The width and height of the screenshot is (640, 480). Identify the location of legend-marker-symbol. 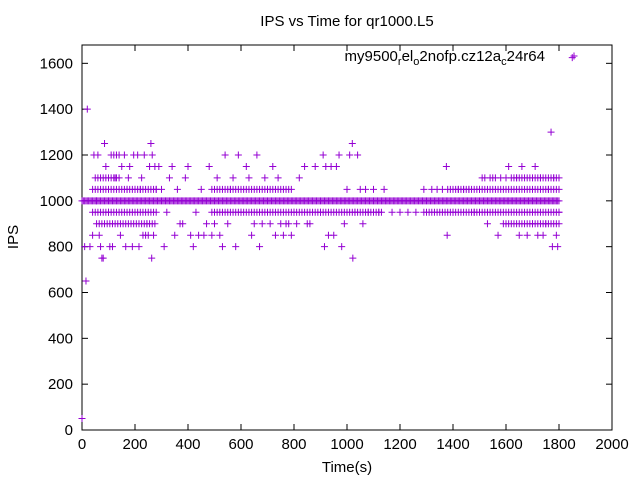
(574, 56).